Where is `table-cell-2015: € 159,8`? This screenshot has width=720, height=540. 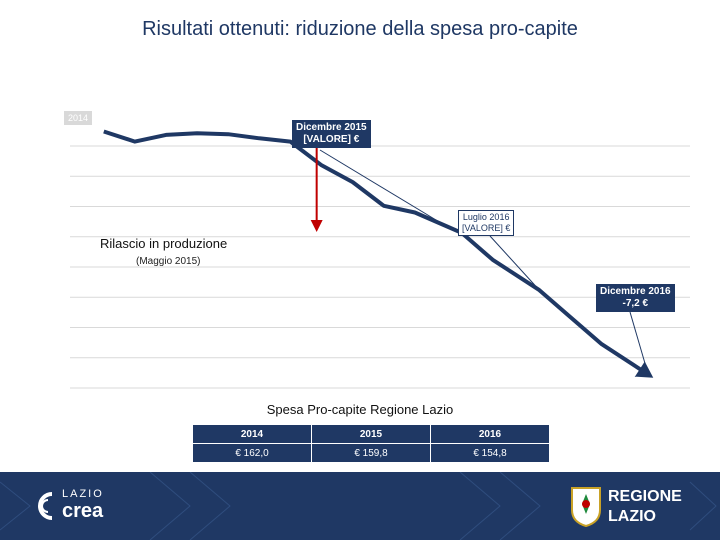
table-cell-2015: € 159,8 is located at coordinates (371, 453).